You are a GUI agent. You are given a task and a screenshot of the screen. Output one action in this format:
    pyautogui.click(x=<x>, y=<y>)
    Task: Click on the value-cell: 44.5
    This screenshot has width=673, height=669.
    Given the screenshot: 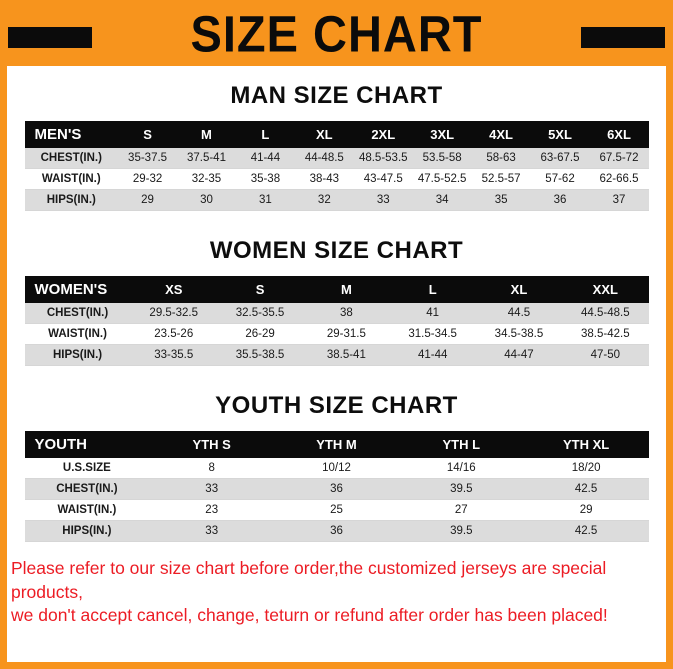 What is the action you would take?
    pyautogui.click(x=519, y=313)
    